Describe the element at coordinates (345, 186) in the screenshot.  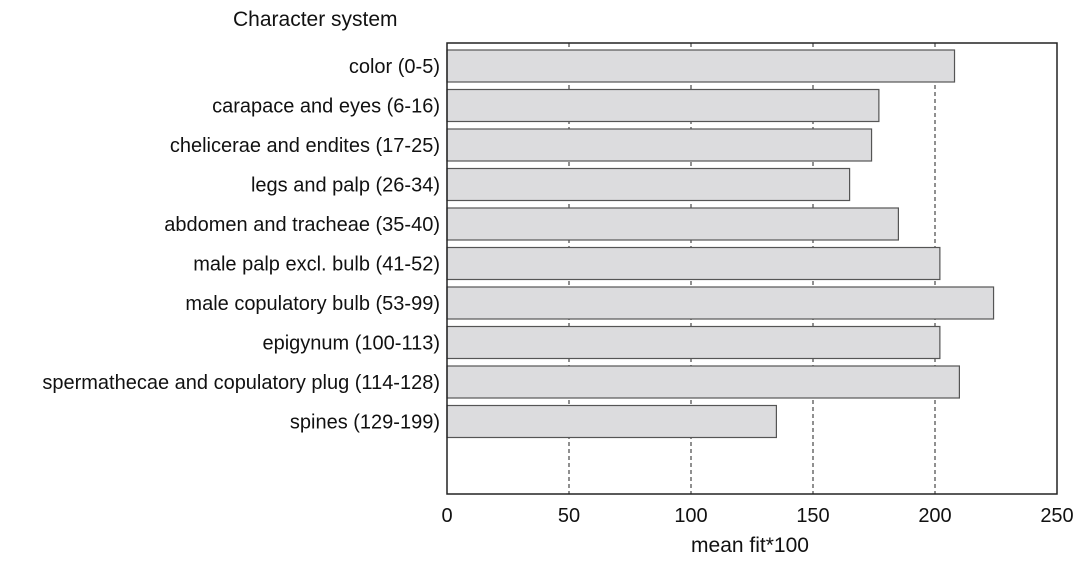
I see `category-label: legs and palp (26-34)` at that location.